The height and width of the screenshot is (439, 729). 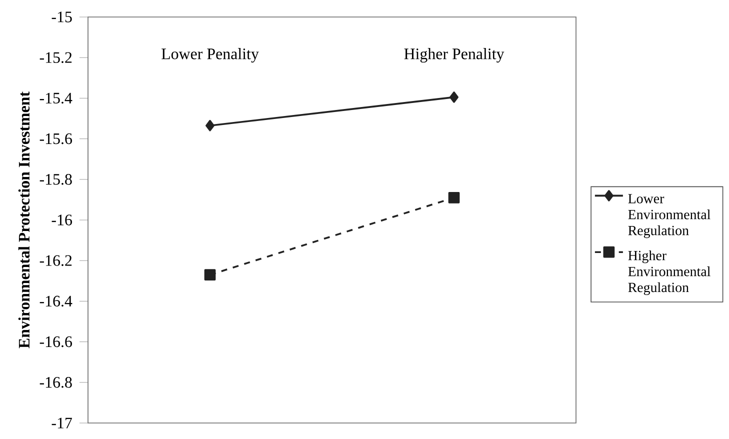 I want to click on x-tick-label: Lower Penality, so click(x=210, y=55).